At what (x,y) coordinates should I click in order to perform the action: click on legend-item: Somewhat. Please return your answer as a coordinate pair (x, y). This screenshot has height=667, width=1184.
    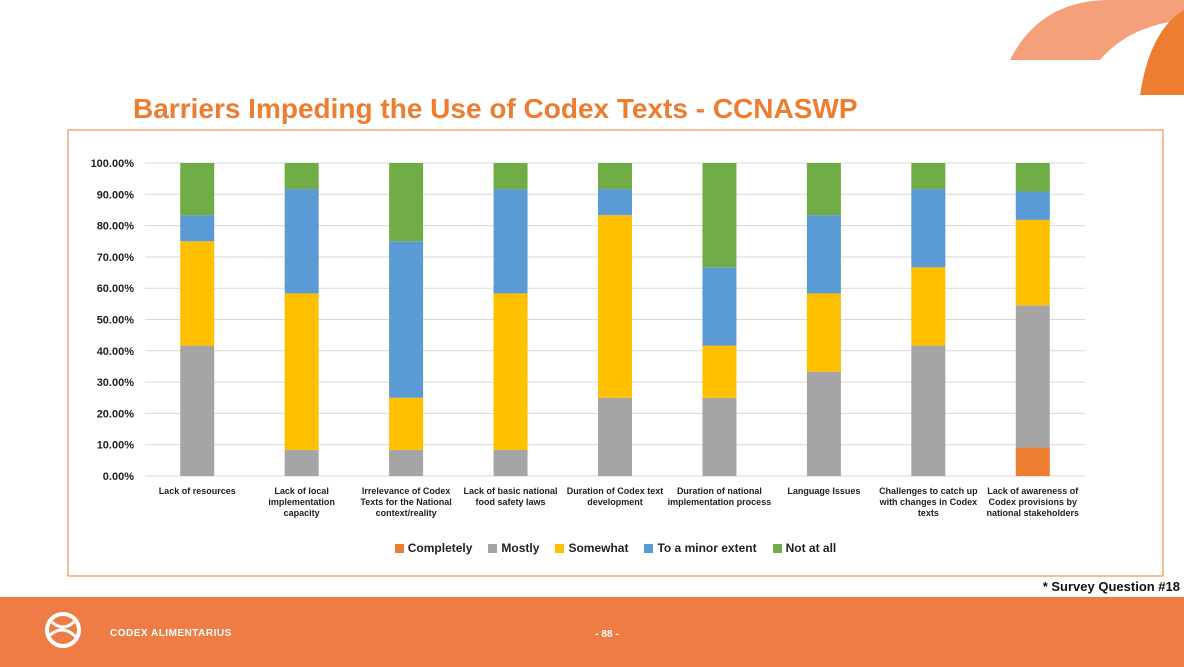
    Looking at the image, I should click on (591, 548).